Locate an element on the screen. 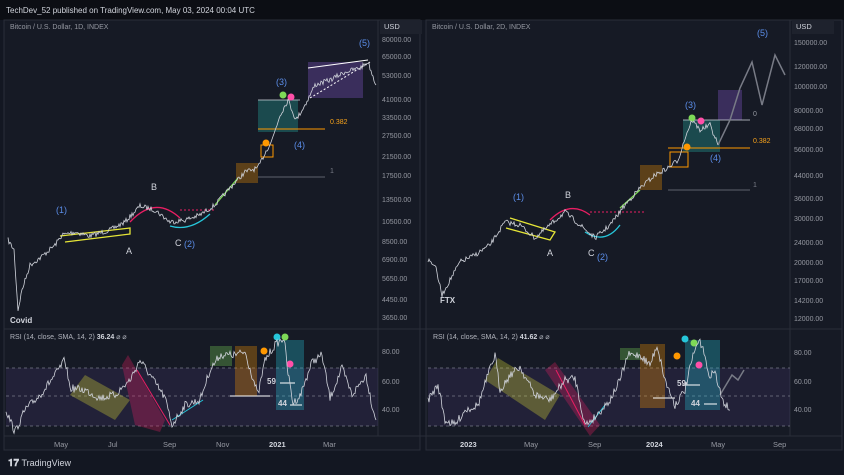 This screenshot has height=475, width=844. right-currency-button: USD is located at coordinates (813, 27).